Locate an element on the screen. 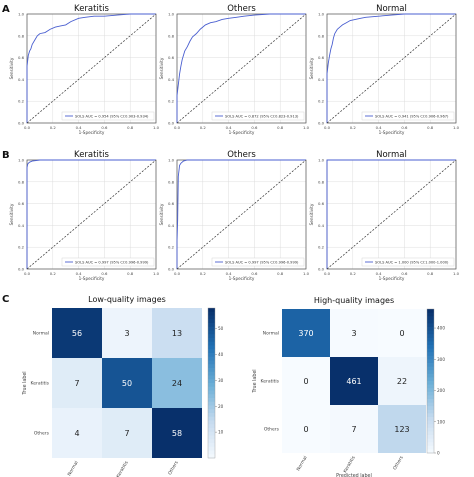 The width and height of the screenshot is (474, 477). cell-value-label: 370 is located at coordinates (305, 333).